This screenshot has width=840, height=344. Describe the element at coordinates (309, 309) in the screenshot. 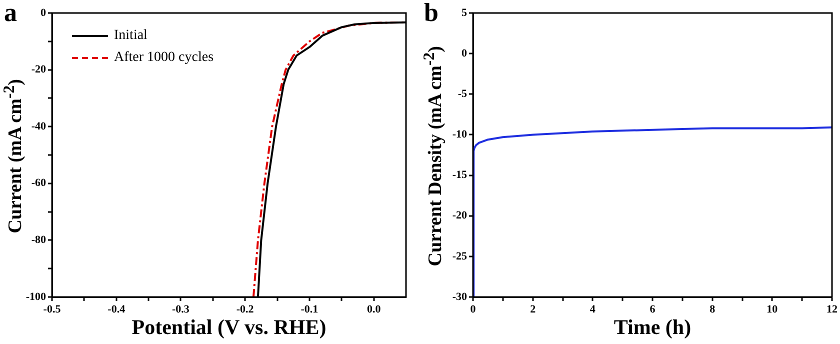

I see `x-tick-label: -0.1` at that location.